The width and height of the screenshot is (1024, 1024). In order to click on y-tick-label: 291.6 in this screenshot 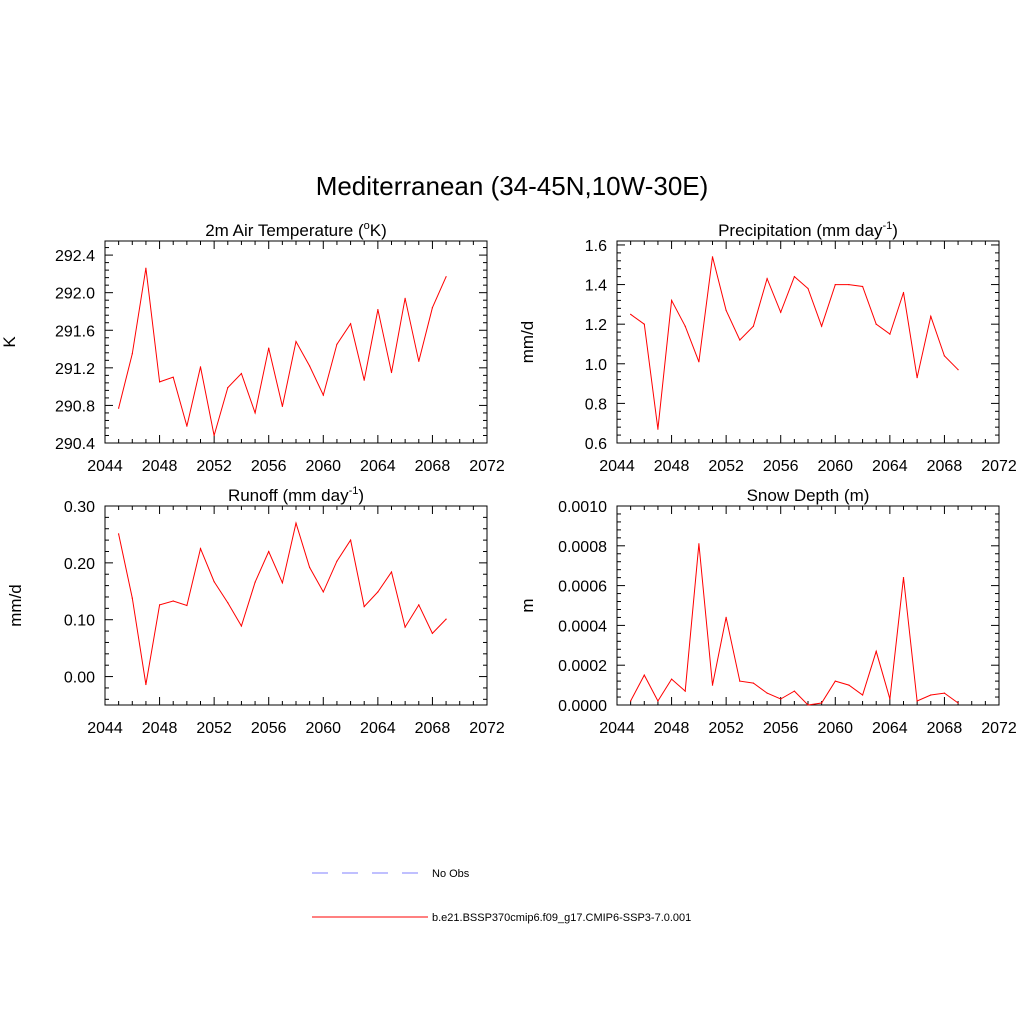, I will do `click(75, 331)`.